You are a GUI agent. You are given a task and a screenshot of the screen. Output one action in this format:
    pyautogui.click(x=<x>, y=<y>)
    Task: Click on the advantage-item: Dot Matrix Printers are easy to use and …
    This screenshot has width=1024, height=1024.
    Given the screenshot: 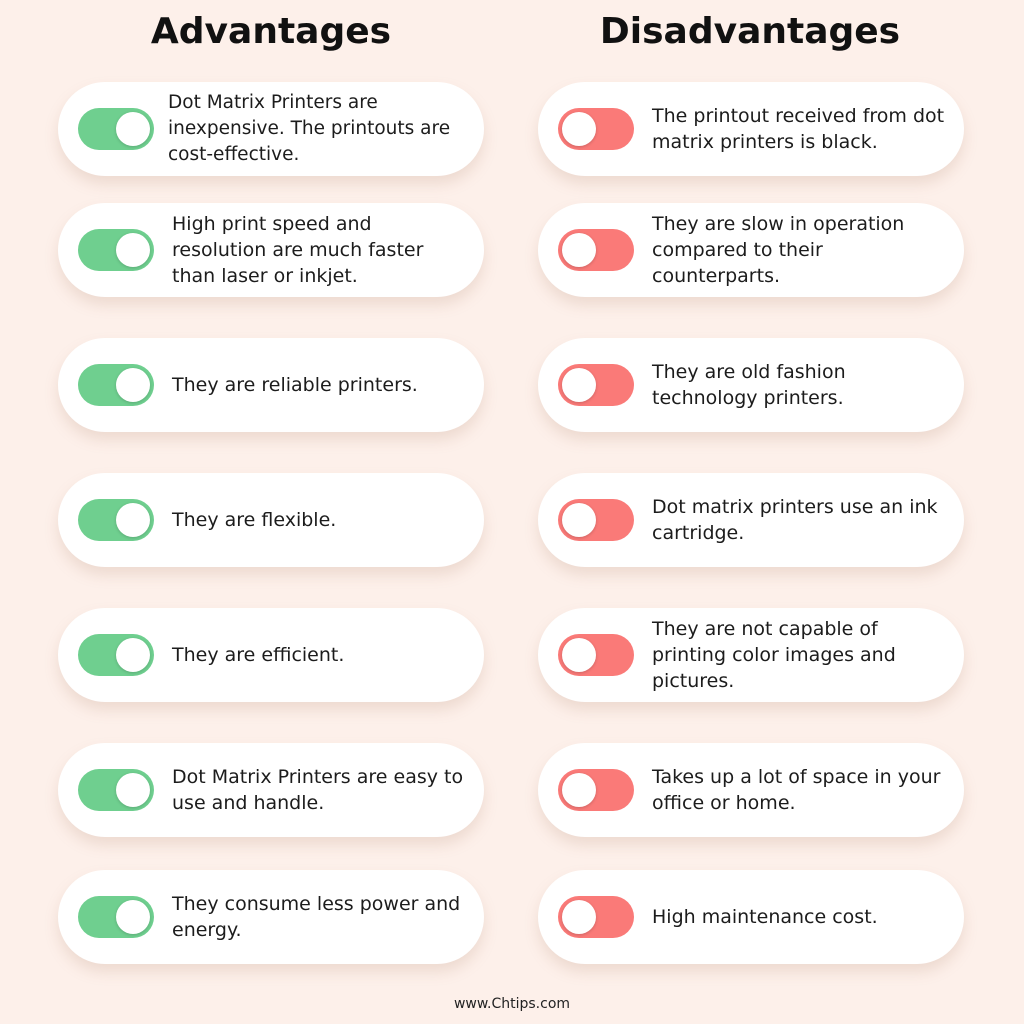 What is the action you would take?
    pyautogui.click(x=271, y=790)
    